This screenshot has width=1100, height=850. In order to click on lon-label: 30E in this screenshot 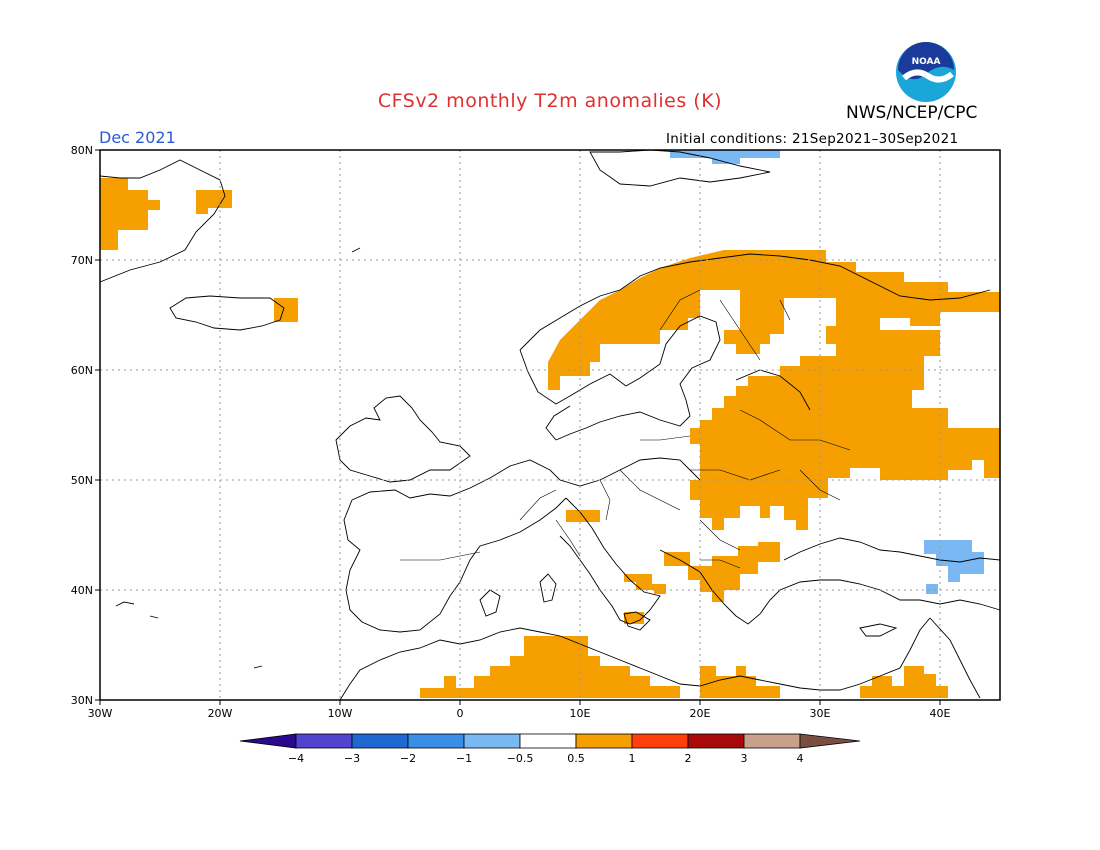, I will do `click(820, 713)`.